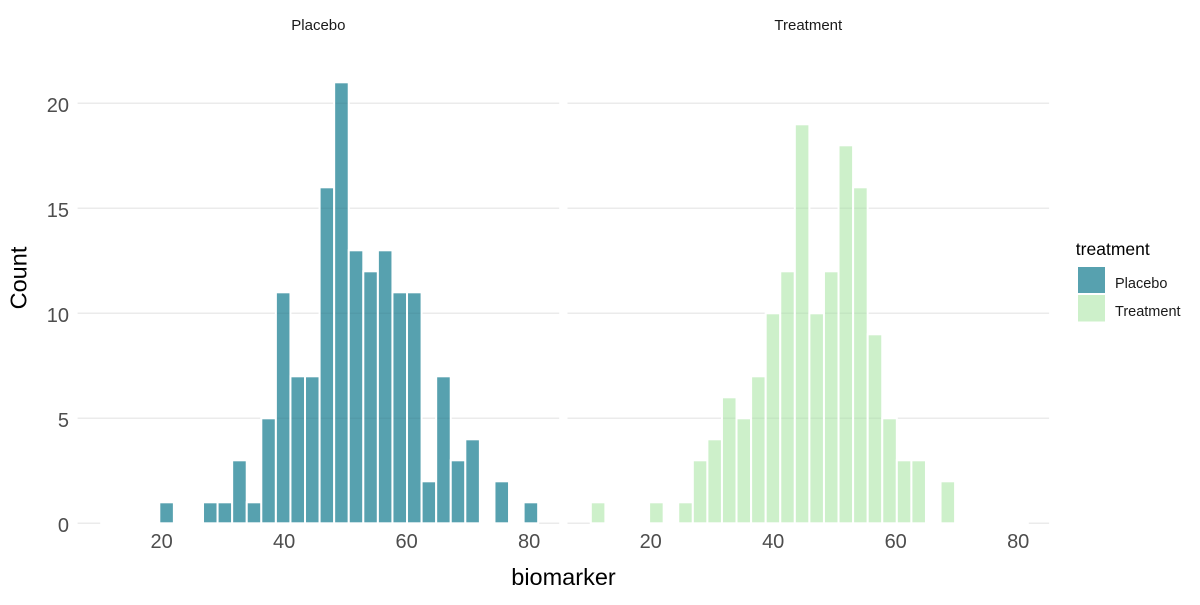 This screenshot has width=1200, height=605. What do you see at coordinates (63, 421) in the screenshot?
I see `svg-text: 5` at bounding box center [63, 421].